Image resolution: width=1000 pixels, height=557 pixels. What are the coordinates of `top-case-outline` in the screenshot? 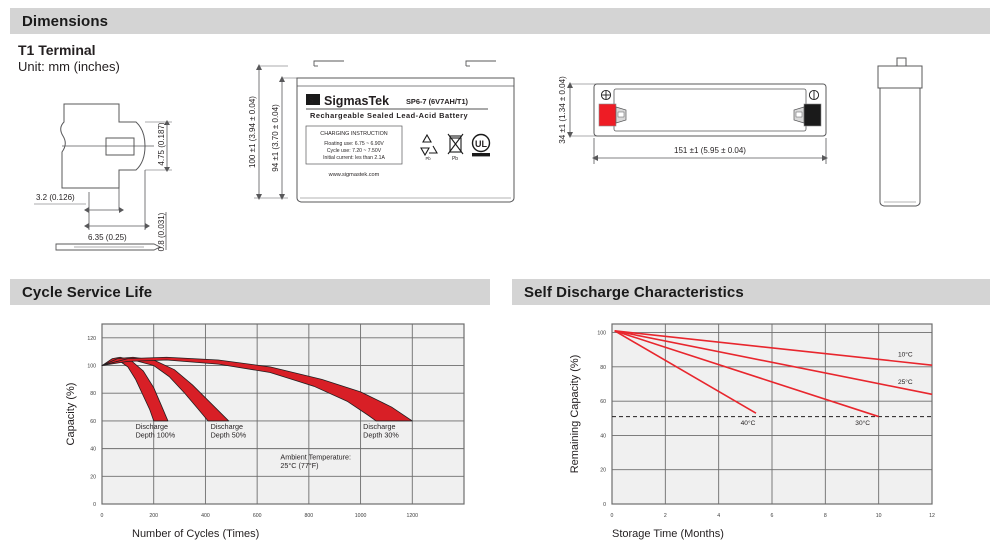 It's located at (710, 110).